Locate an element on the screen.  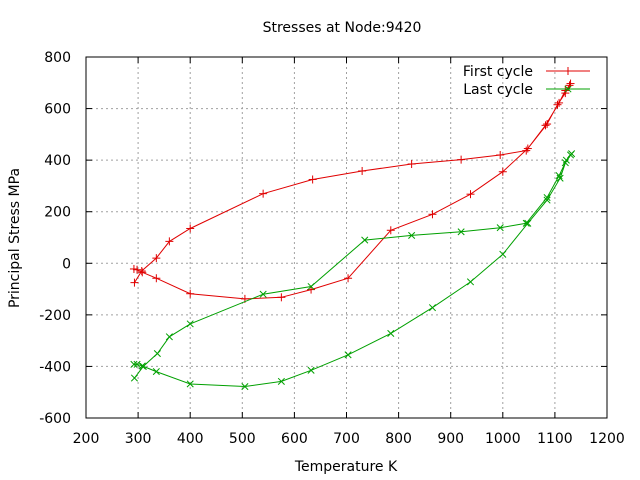
y-tick-label: 0 is located at coordinates (66, 264).